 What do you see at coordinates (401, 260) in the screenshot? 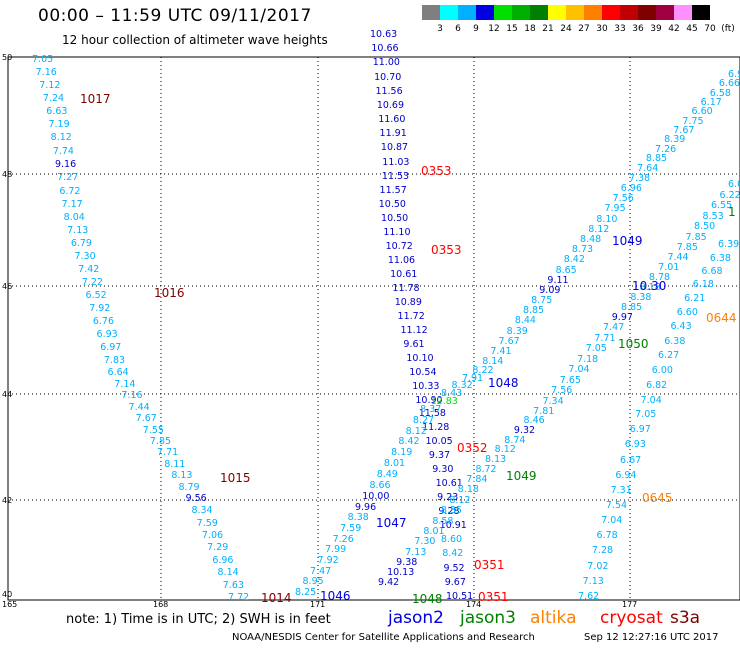
I see `track2-value: 11.06` at bounding box center [401, 260].